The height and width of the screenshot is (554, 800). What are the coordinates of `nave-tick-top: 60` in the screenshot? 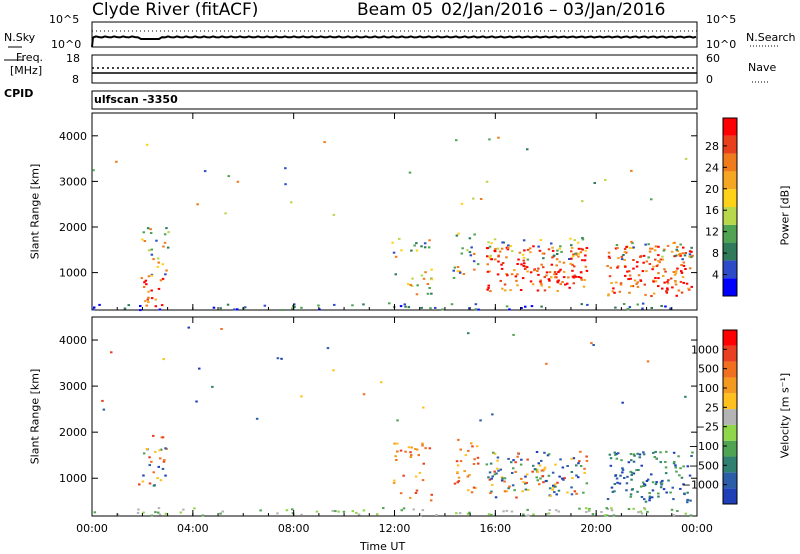 It's located at (713, 58).